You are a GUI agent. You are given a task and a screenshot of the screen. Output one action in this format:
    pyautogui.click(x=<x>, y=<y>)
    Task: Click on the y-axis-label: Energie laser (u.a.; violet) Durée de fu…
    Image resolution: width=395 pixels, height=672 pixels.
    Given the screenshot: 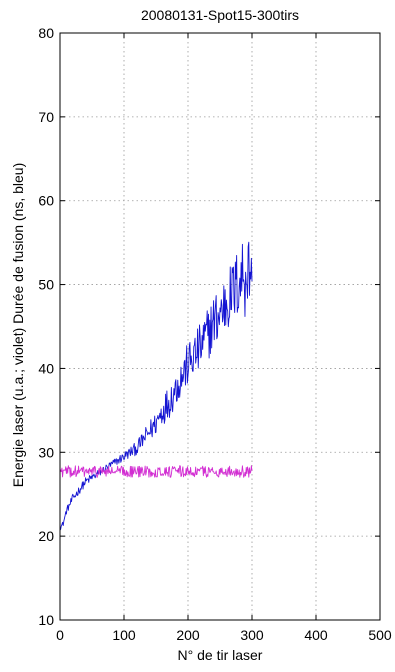 What is the action you would take?
    pyautogui.click(x=18, y=325)
    